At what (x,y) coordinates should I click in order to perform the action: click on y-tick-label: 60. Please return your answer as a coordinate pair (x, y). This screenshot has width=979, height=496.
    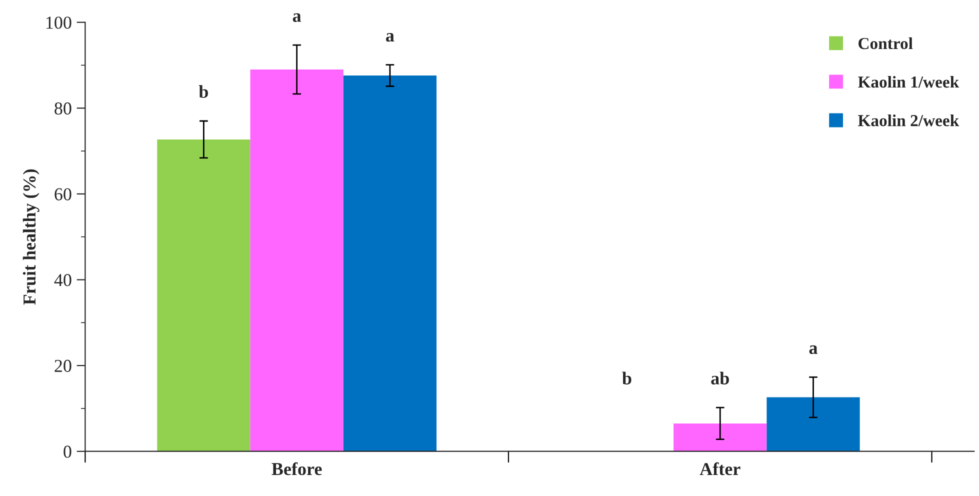
    Looking at the image, I should click on (63, 194).